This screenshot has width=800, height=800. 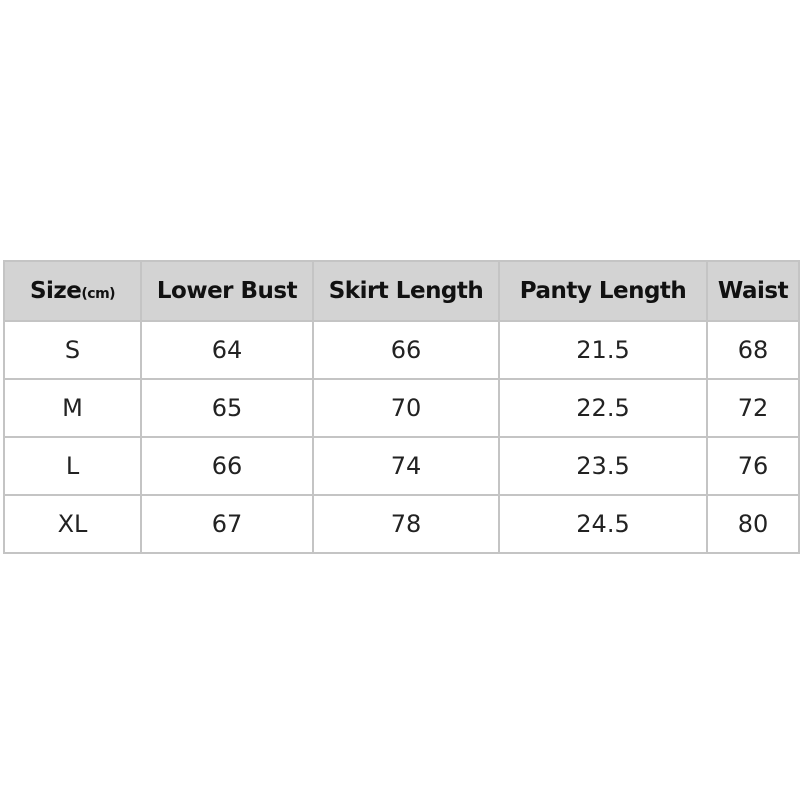 What do you see at coordinates (227, 350) in the screenshot?
I see `cell-lower-bust: 64` at bounding box center [227, 350].